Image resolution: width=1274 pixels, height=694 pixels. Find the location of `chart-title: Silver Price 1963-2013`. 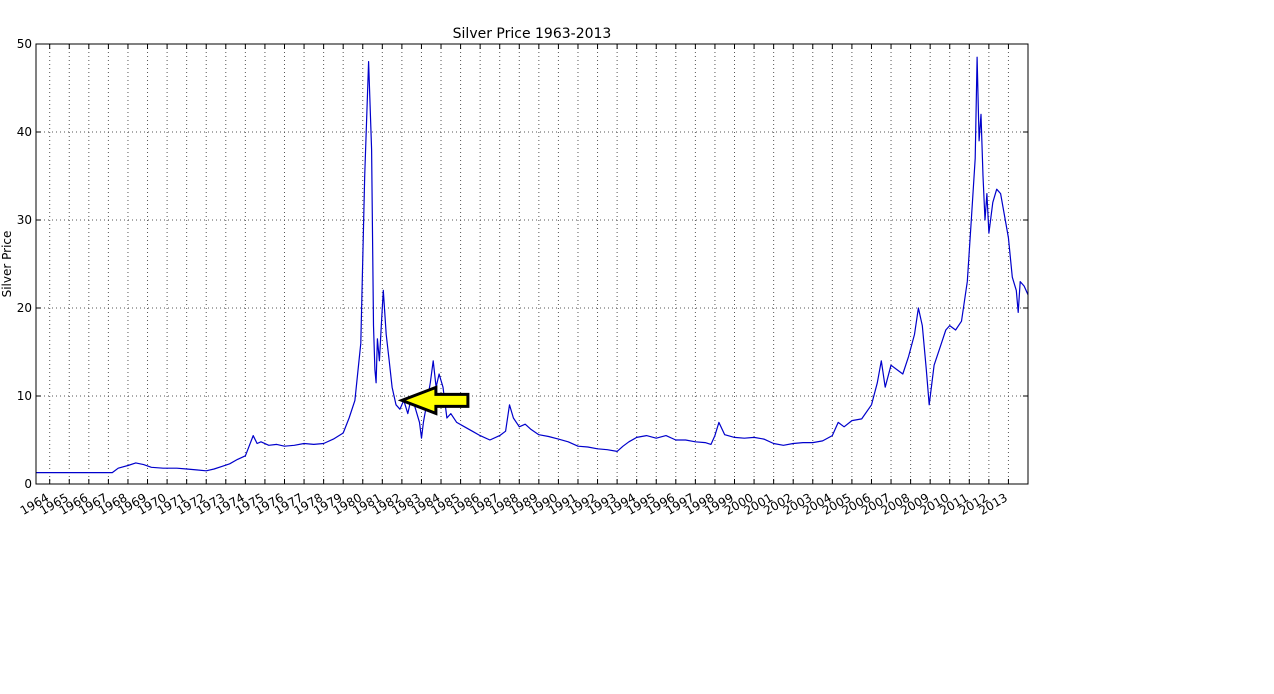

chart-title: Silver Price 1963-2013 is located at coordinates (532, 34).